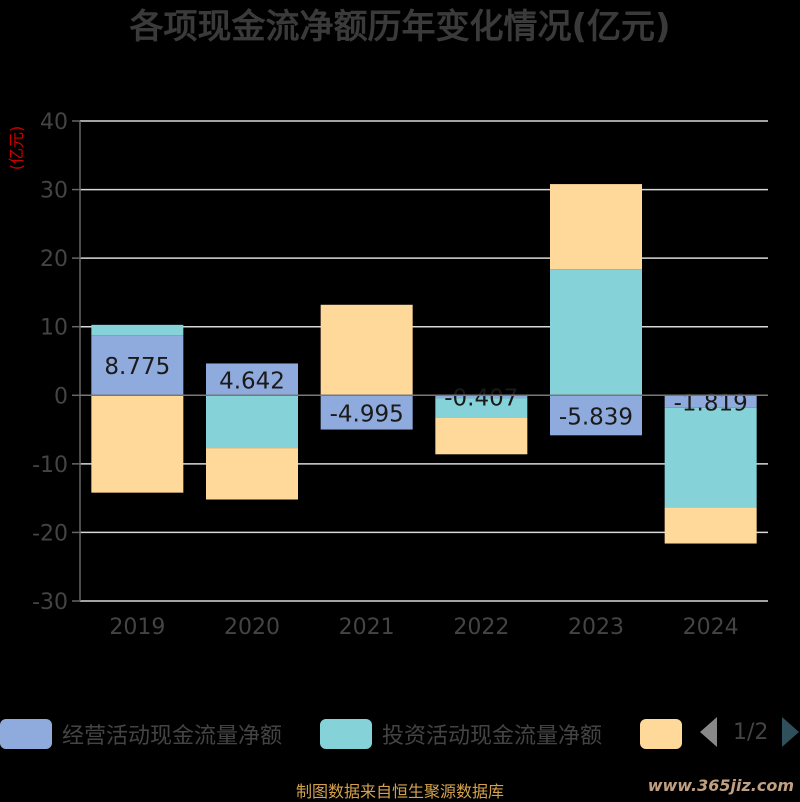 This screenshot has width=800, height=802. I want to click on legend-page-indicator: 1/2, so click(751, 732).